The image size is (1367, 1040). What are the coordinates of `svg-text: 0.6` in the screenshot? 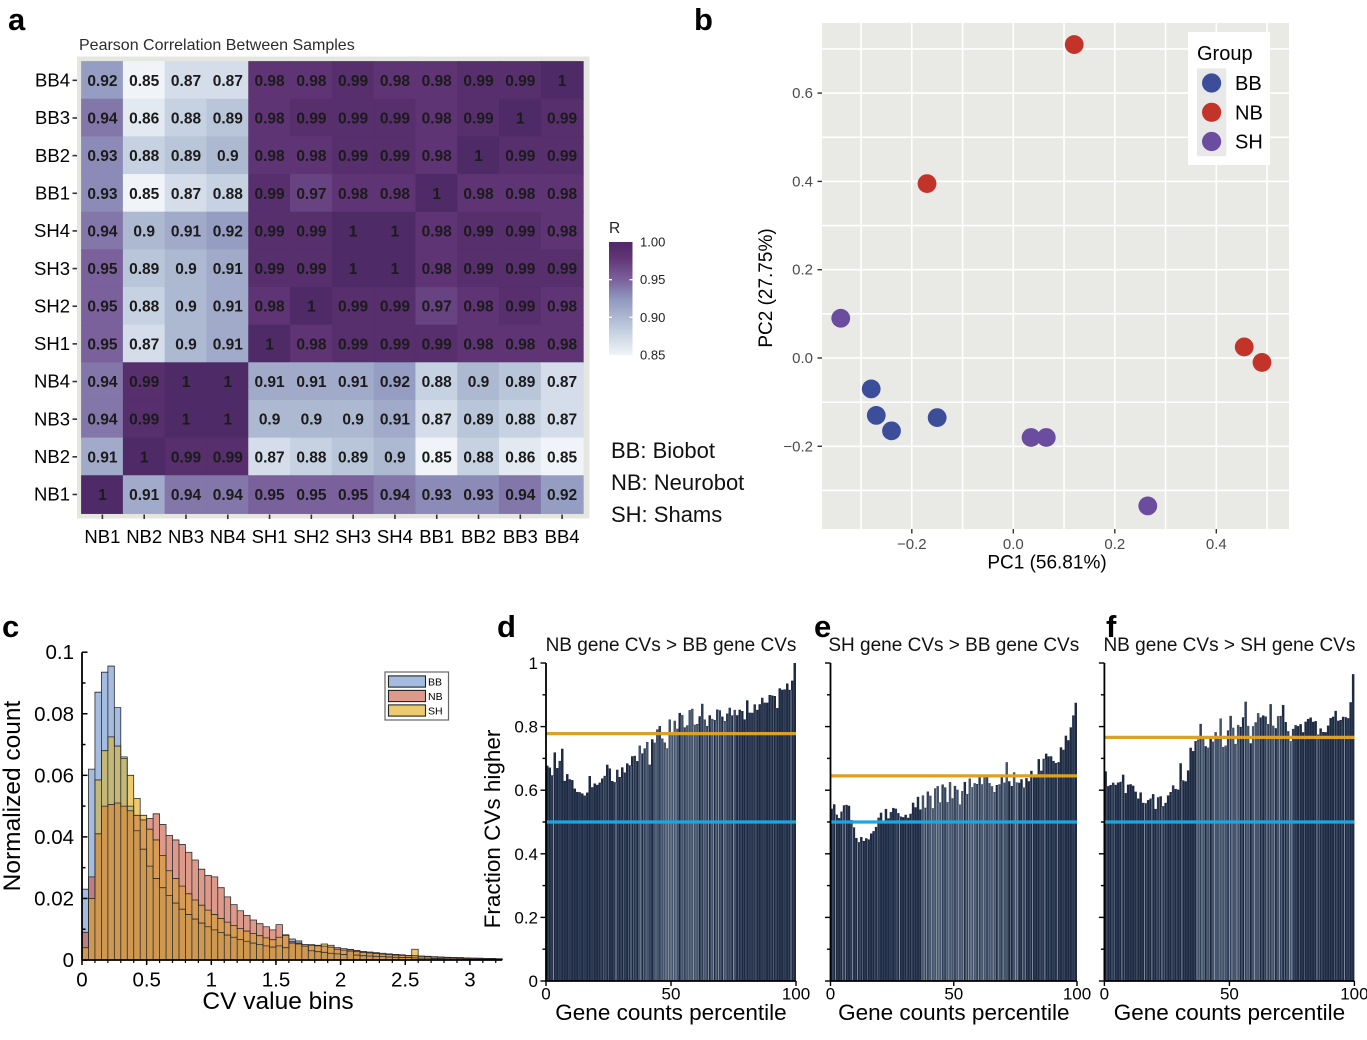 It's located at (802, 93).